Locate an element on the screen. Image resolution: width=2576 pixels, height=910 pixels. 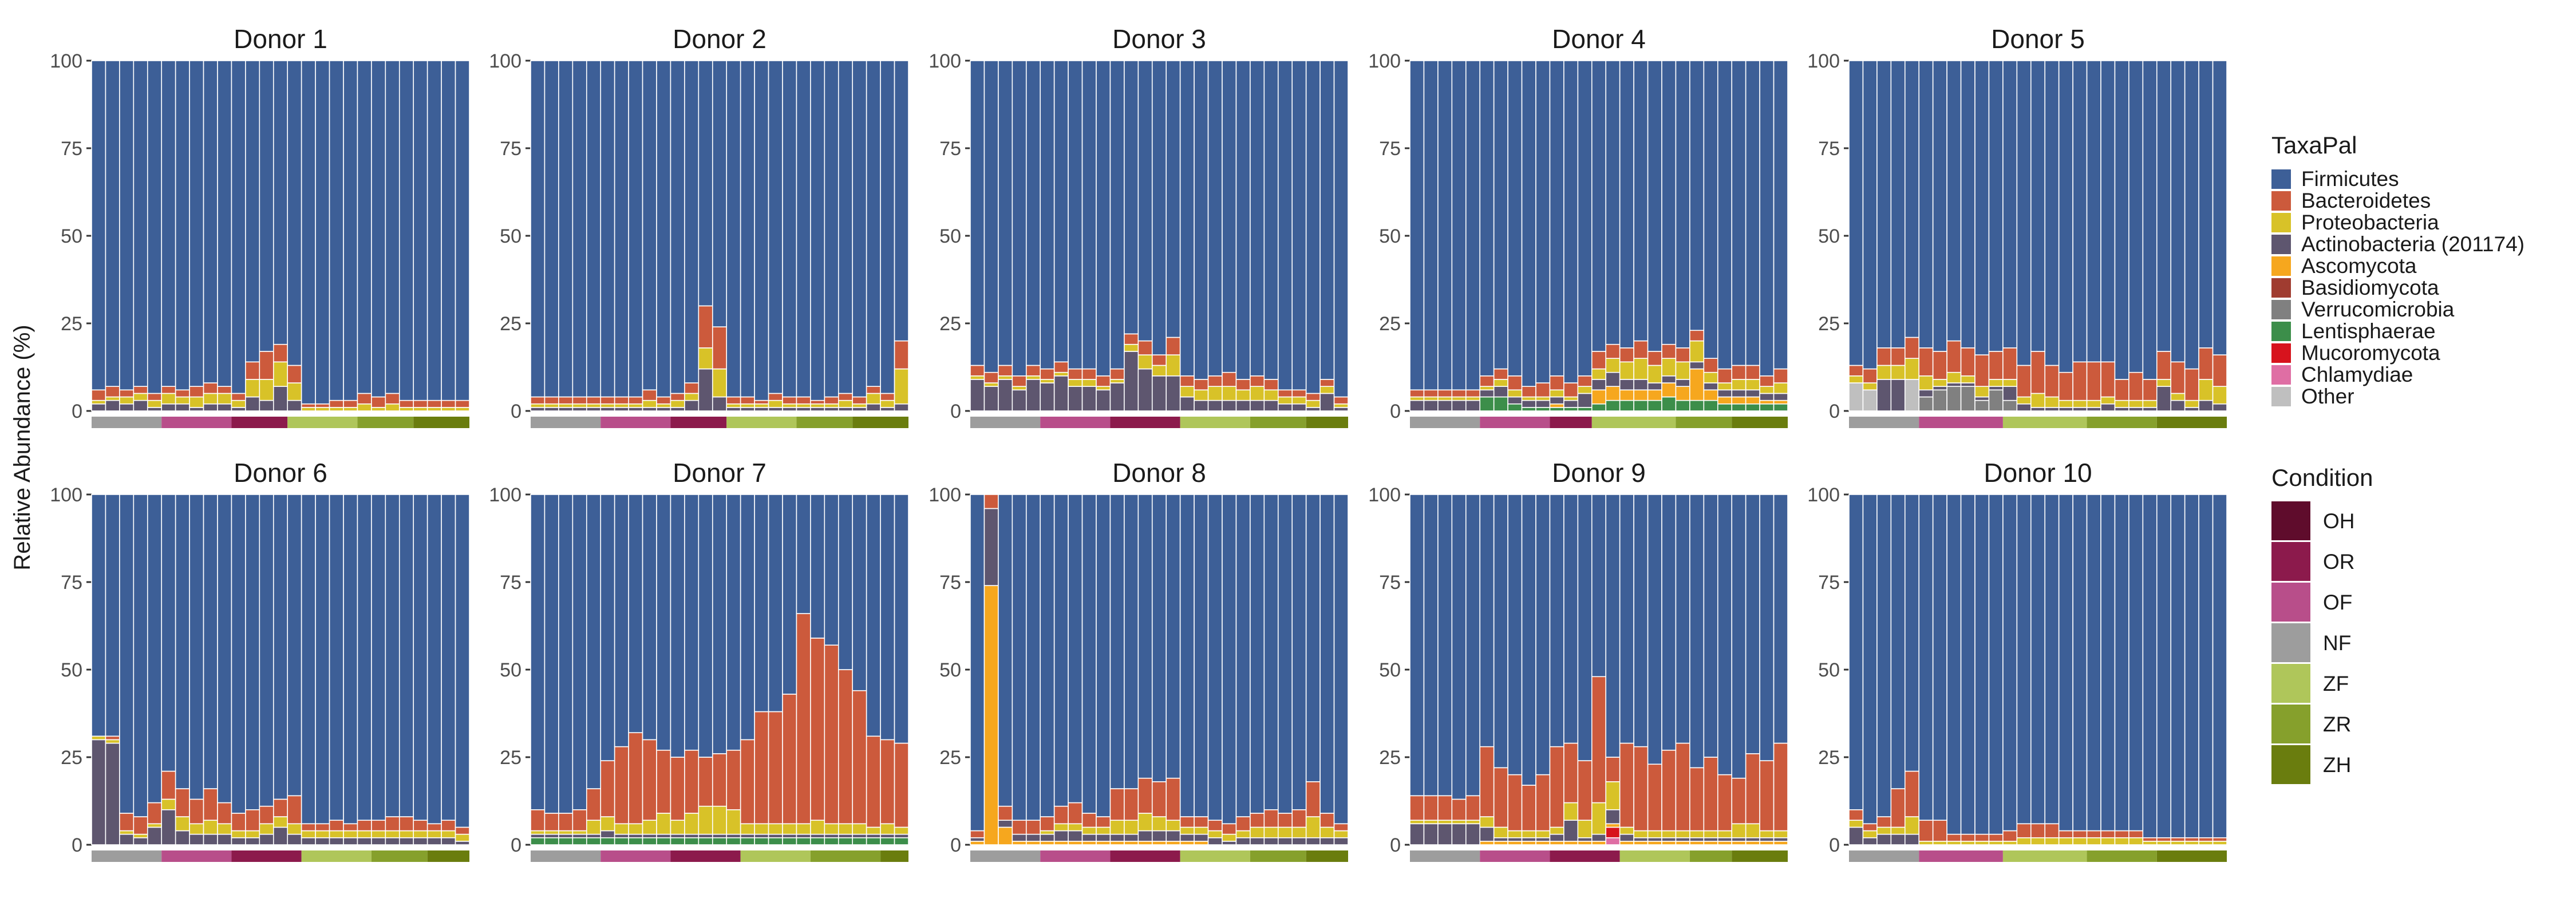
condition-legend-label: OF is located at coordinates (2337, 602).